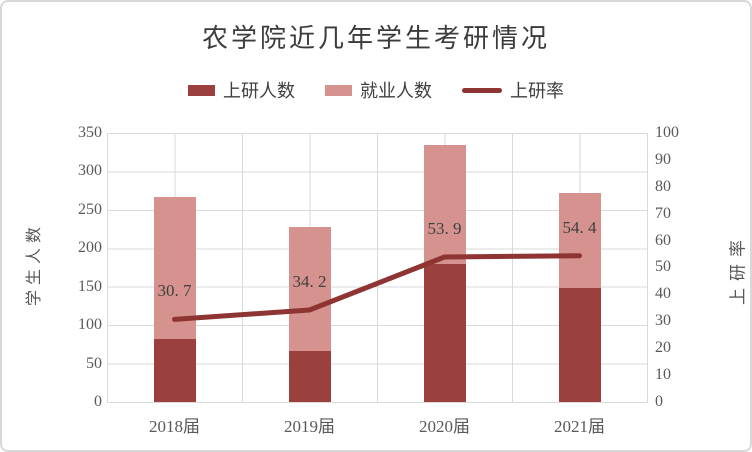 The width and height of the screenshot is (752, 452). What do you see at coordinates (80, 267) in the screenshot?
I see `left-axis-ticks: 350 300 250 200 150 100 50 0` at bounding box center [80, 267].